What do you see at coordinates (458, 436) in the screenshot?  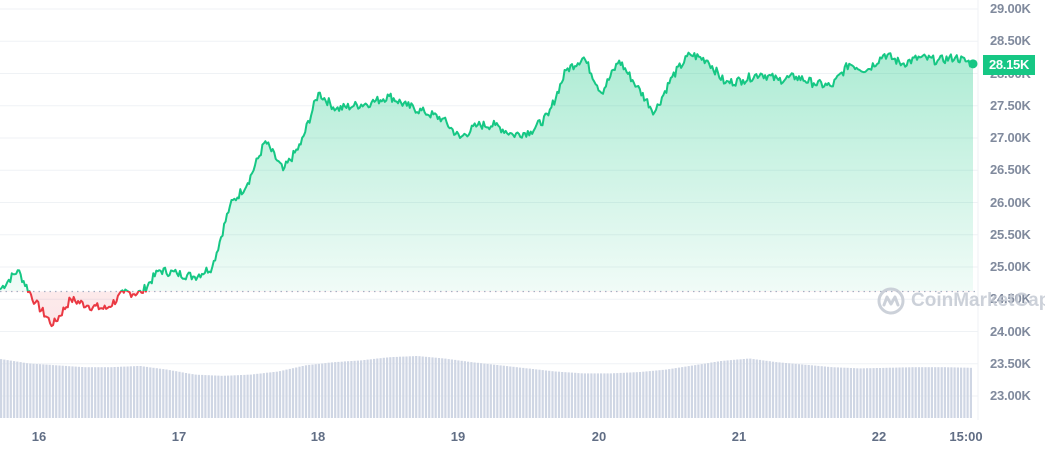 I see `x-tick-label: 19` at bounding box center [458, 436].